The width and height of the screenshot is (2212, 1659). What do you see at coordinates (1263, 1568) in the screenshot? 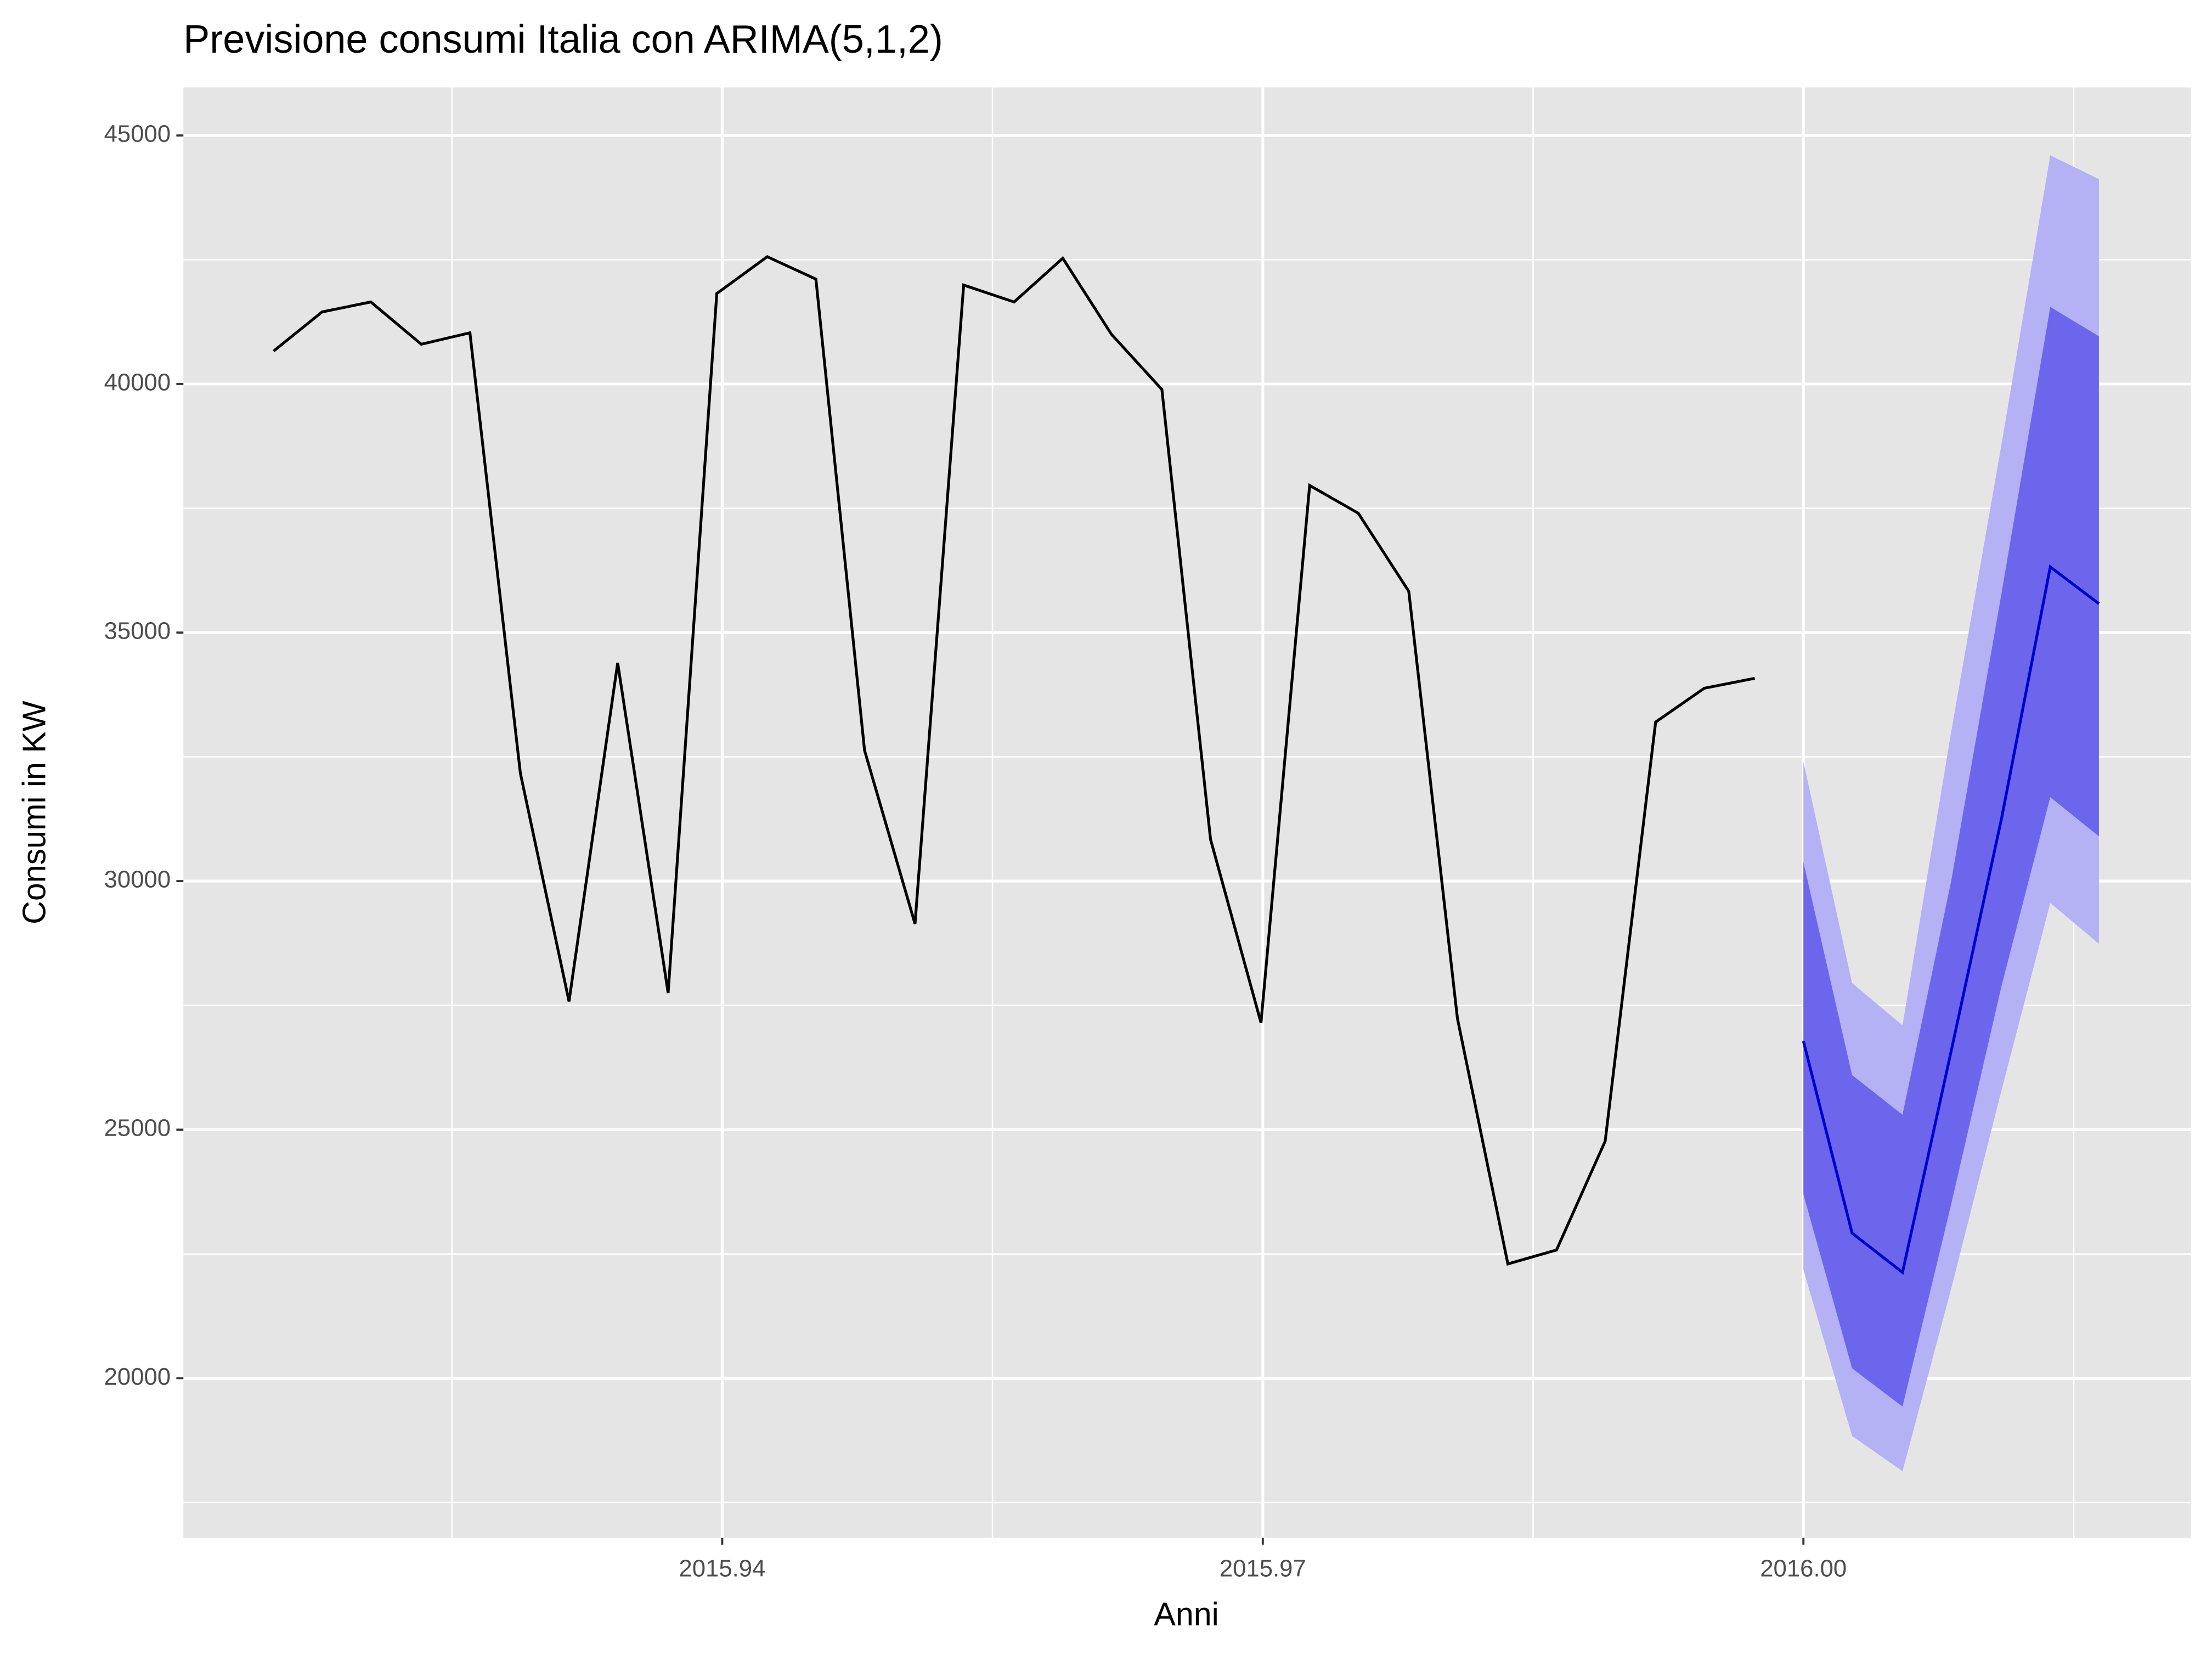
I see `x-tick-label: 2015.97` at bounding box center [1263, 1568].